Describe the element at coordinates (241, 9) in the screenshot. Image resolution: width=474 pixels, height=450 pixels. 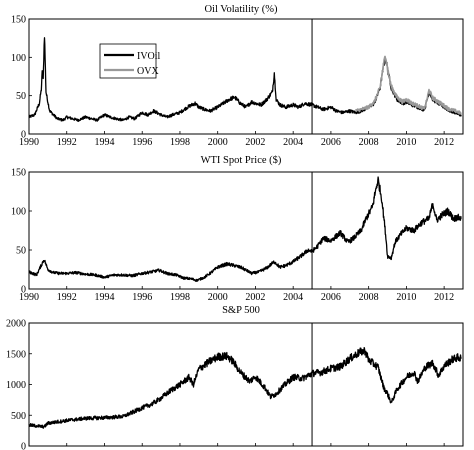
I see `oil-volatility-title: Oil Volatility (%)` at that location.